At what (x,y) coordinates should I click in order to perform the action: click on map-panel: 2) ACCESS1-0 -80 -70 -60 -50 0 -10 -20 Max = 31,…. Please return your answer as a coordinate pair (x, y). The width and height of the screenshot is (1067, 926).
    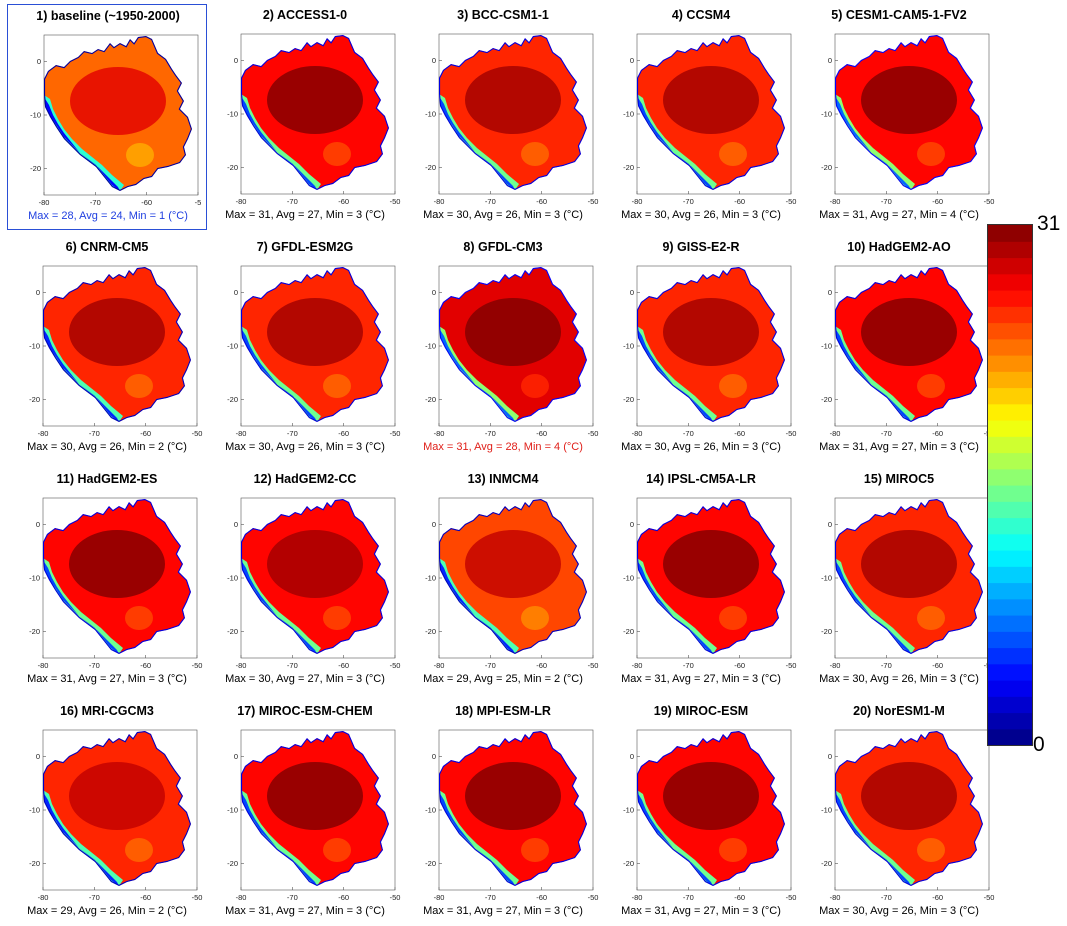
    Looking at the image, I should click on (305, 117).